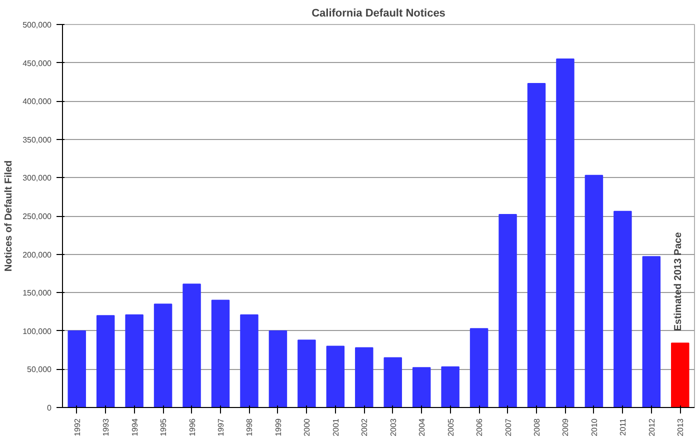 The height and width of the screenshot is (439, 699). I want to click on y-tick-label: 450,000, so click(37, 63).